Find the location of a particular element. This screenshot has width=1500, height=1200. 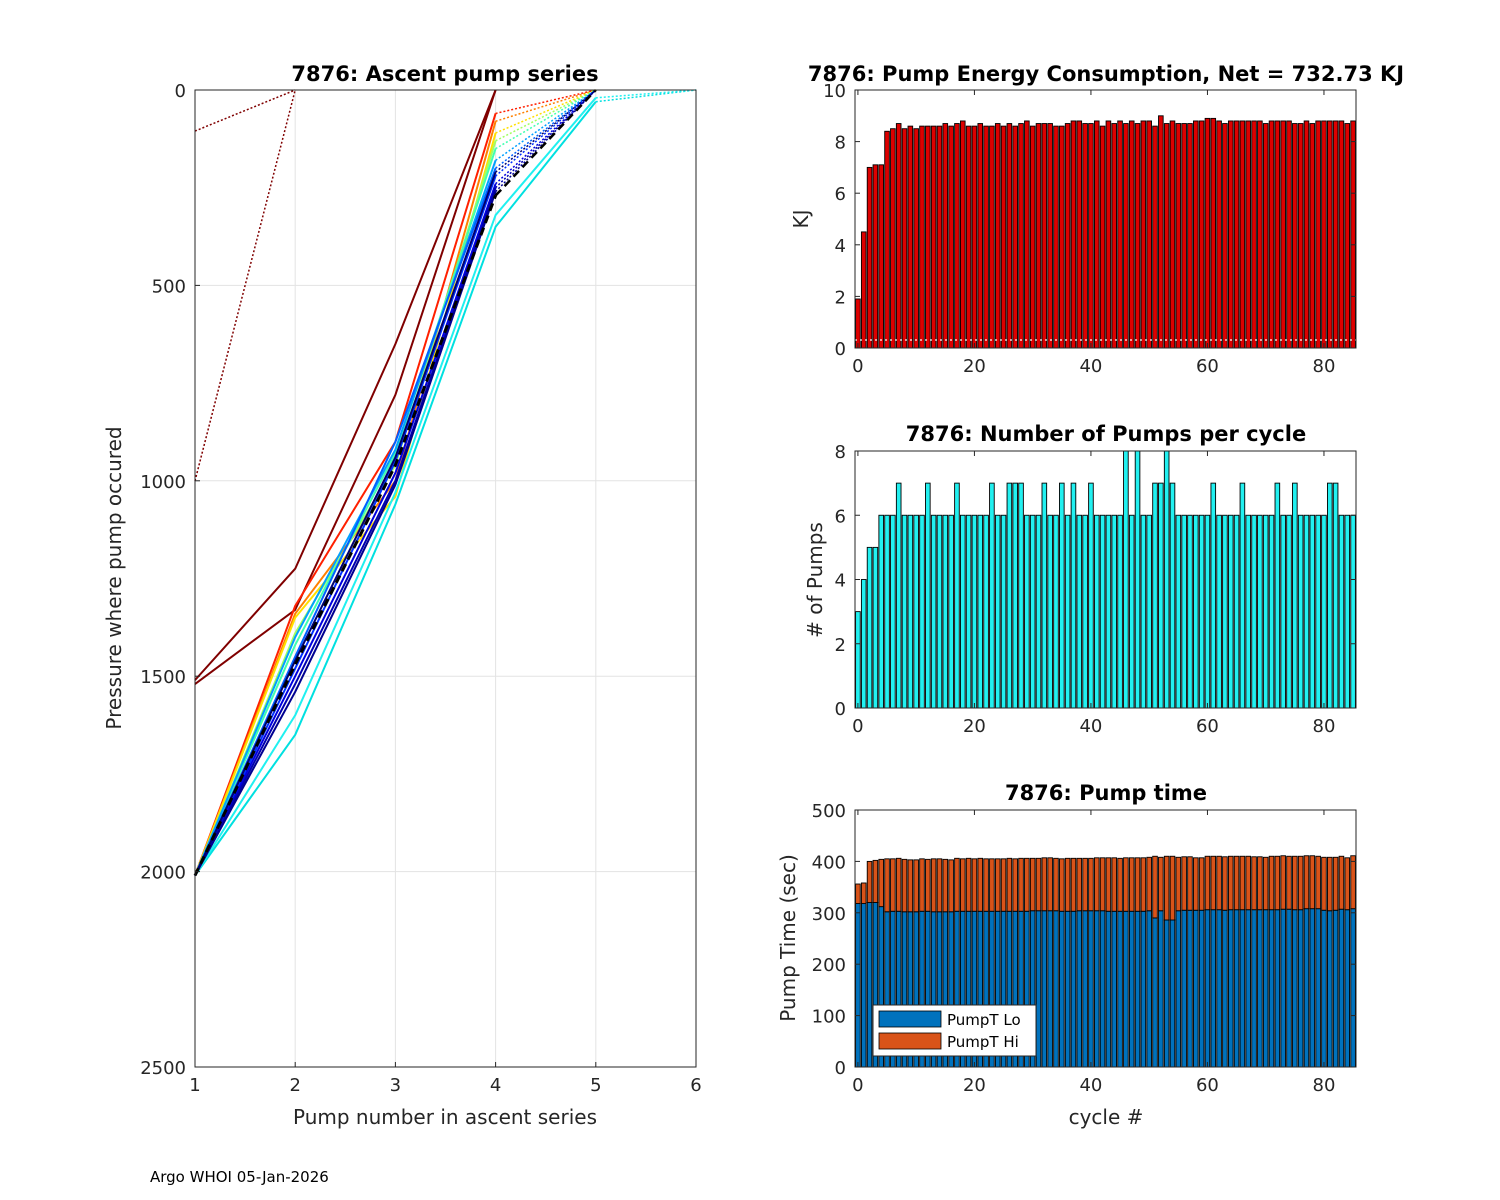

ascent-xtick-label: 2 is located at coordinates (294, 1085).